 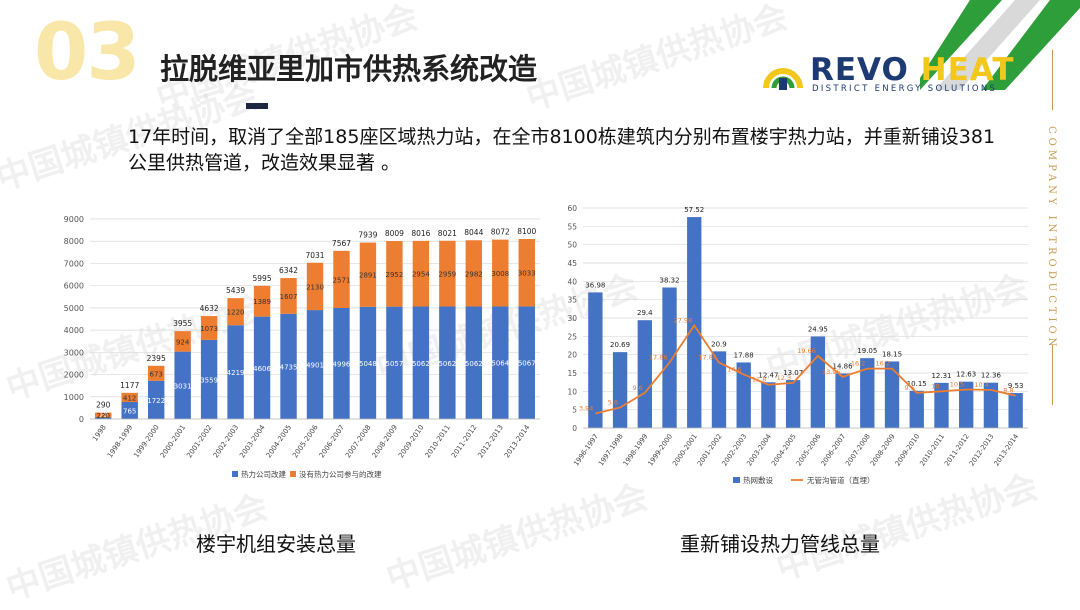 What do you see at coordinates (474, 274) in the screenshot?
I see `data-label-other: 2982` at bounding box center [474, 274].